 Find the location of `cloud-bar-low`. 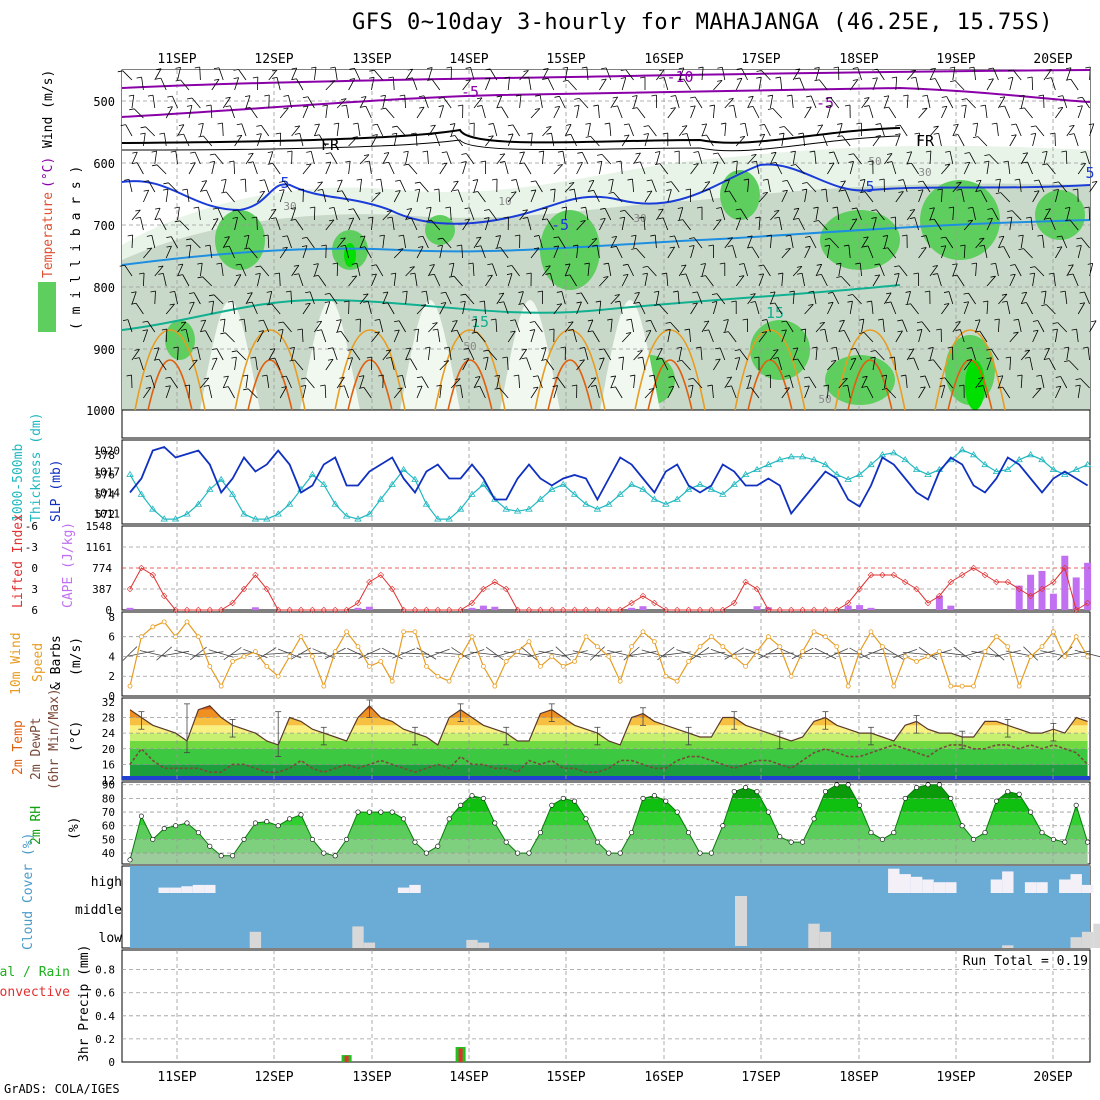

cloud-bar-low is located at coordinates (483, 945).